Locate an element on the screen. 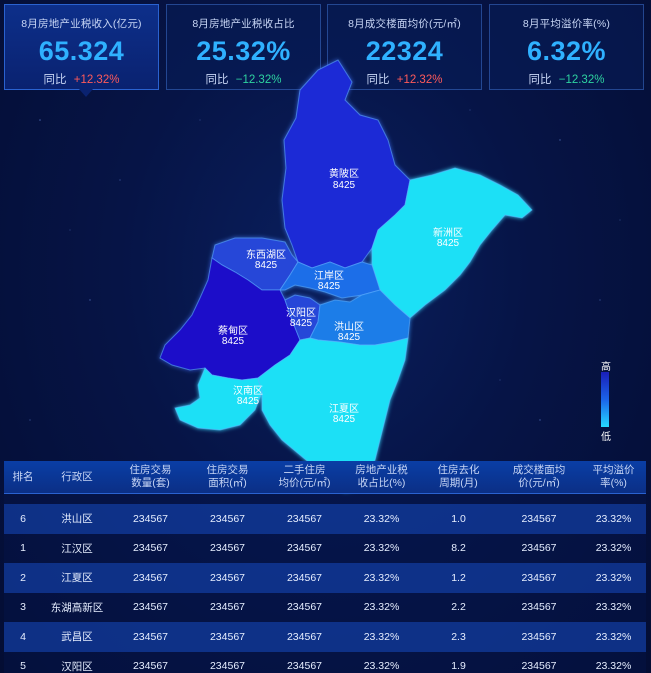 This screenshot has width=651, height=673. col-header-tax-share: 房地产业税 收占比(%) is located at coordinates (381, 477).